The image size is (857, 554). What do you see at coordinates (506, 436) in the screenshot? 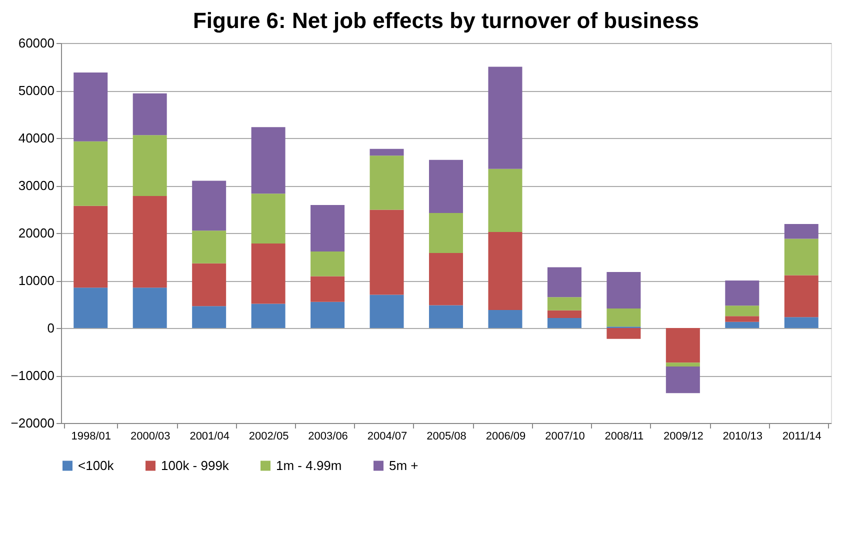
I see `x-tick-label: 2006/09` at bounding box center [506, 436].